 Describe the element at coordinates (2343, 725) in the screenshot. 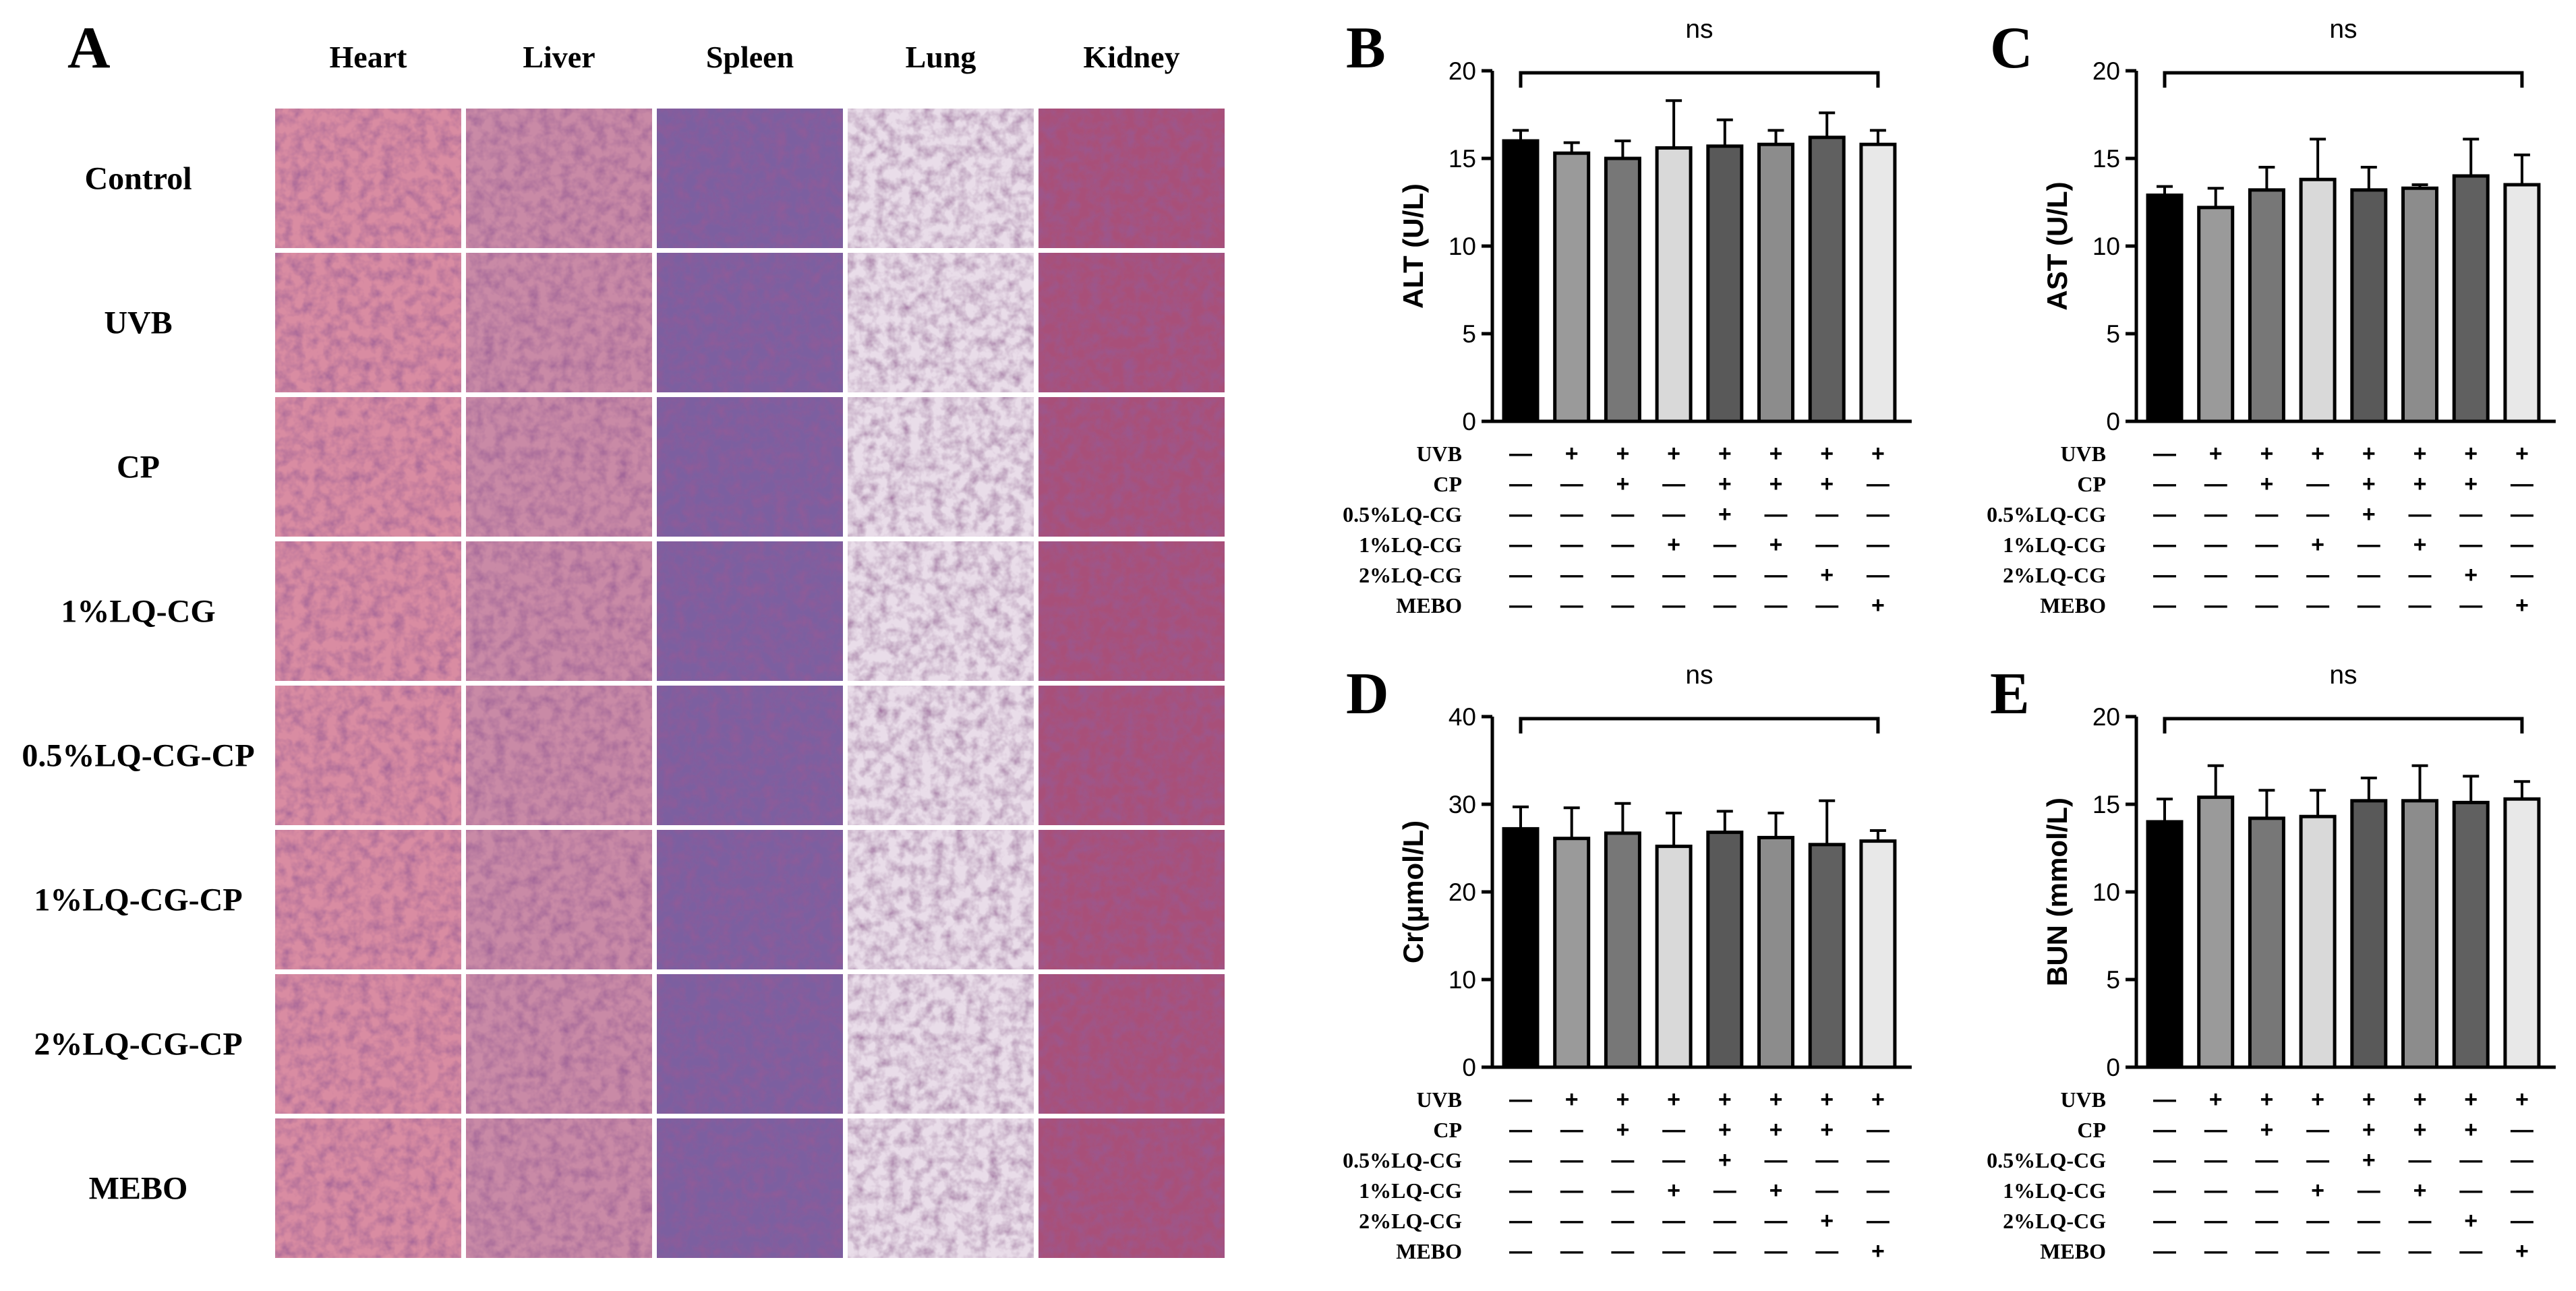

I see `significance-bracket` at that location.